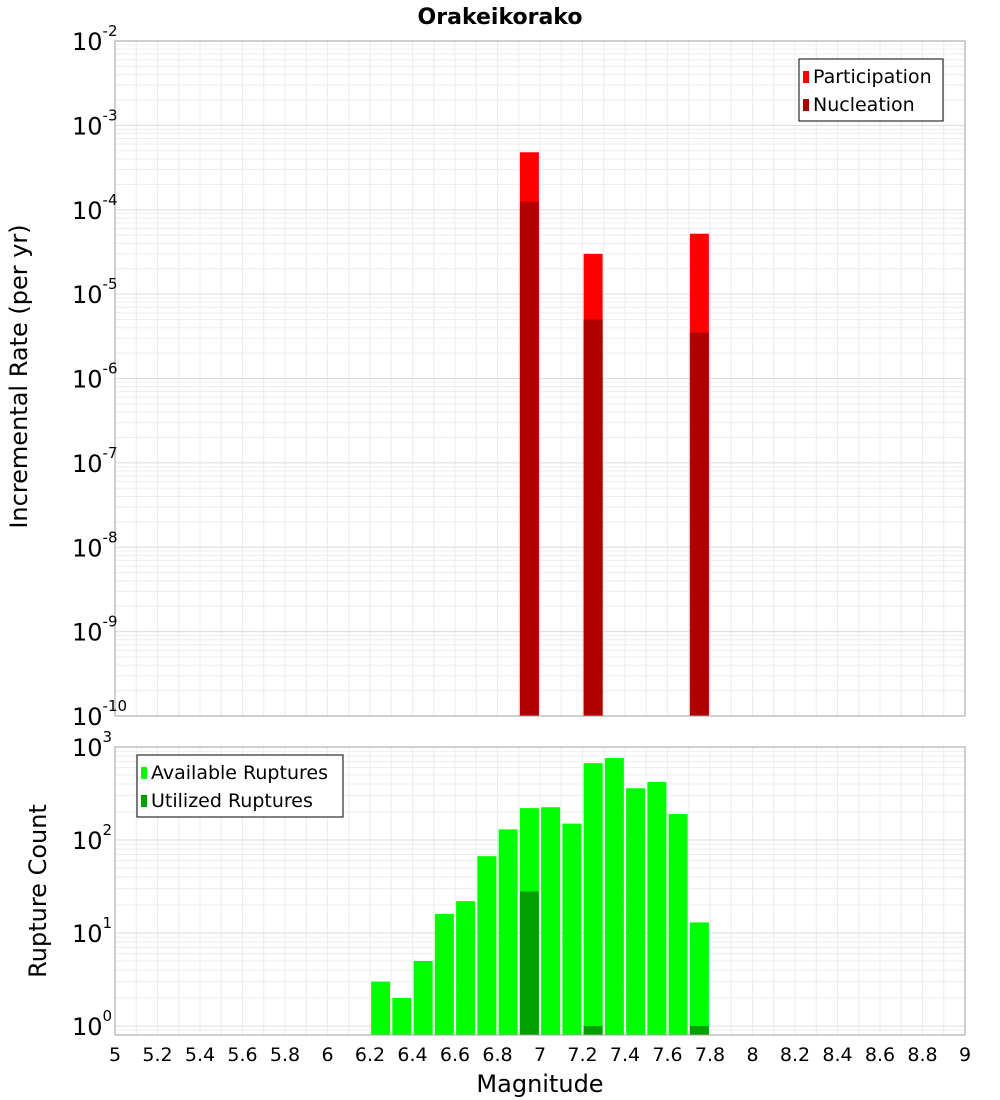 The width and height of the screenshot is (1000, 1100). I want to click on magnitude-x-tick-label: 7.6, so click(667, 1055).